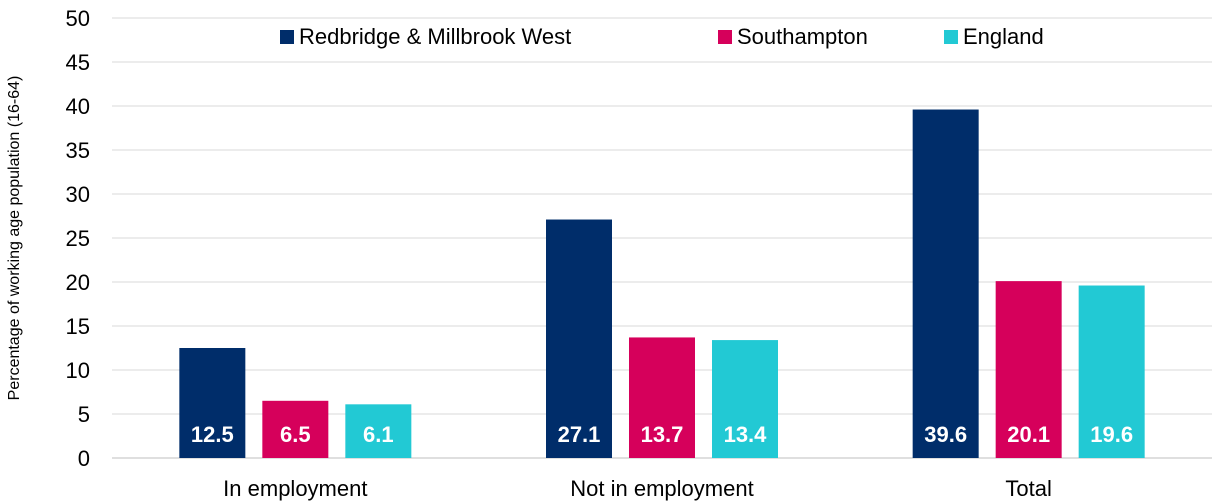  I want to click on y-tick-label: 35, so click(78, 150).